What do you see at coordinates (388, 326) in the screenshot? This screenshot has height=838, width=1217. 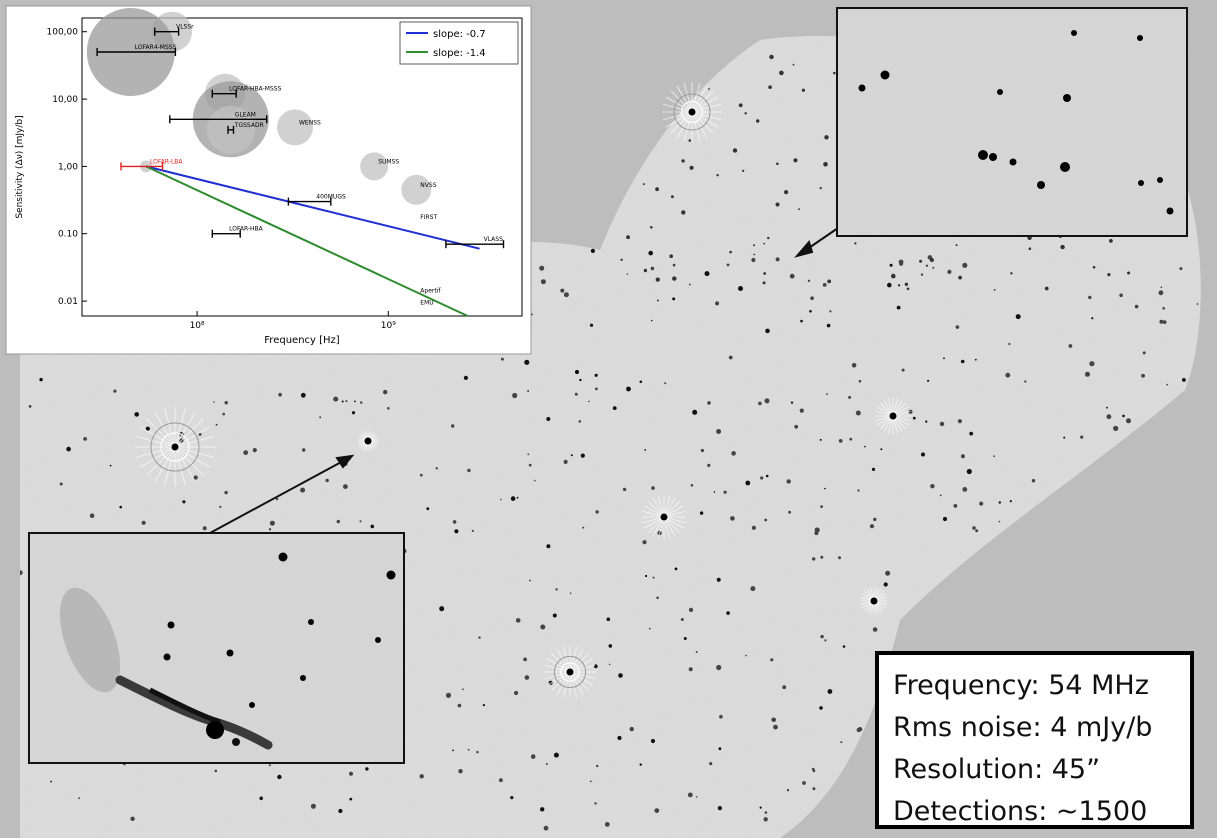 I see `x-tick-label: 10⁹` at bounding box center [388, 326].